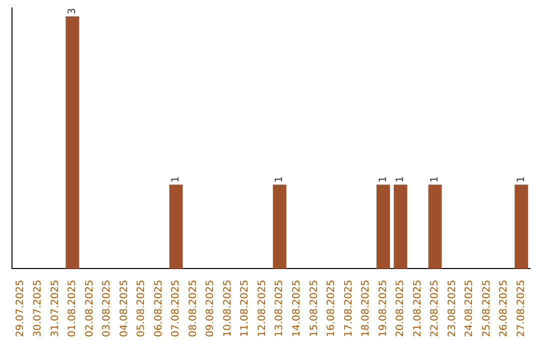  I want to click on x-tick-label: 02.08.2025, so click(90, 309).